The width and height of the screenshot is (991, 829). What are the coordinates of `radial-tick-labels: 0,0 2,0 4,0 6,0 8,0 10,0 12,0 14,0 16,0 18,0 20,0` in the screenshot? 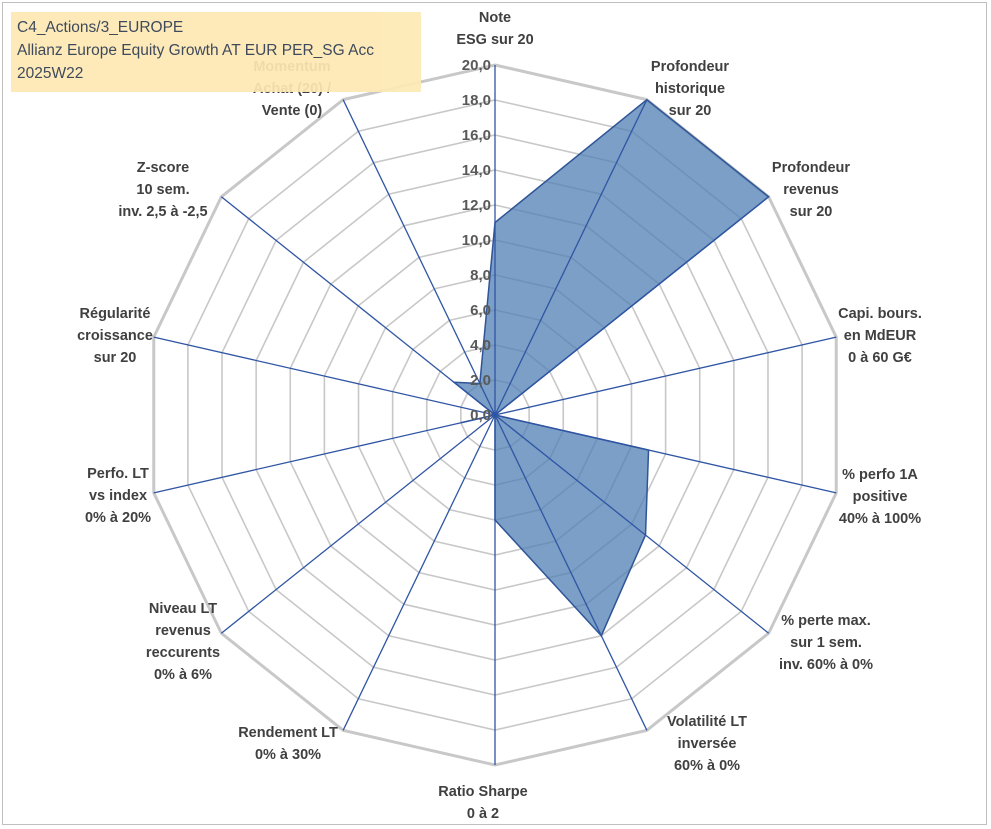 It's located at (476, 240).